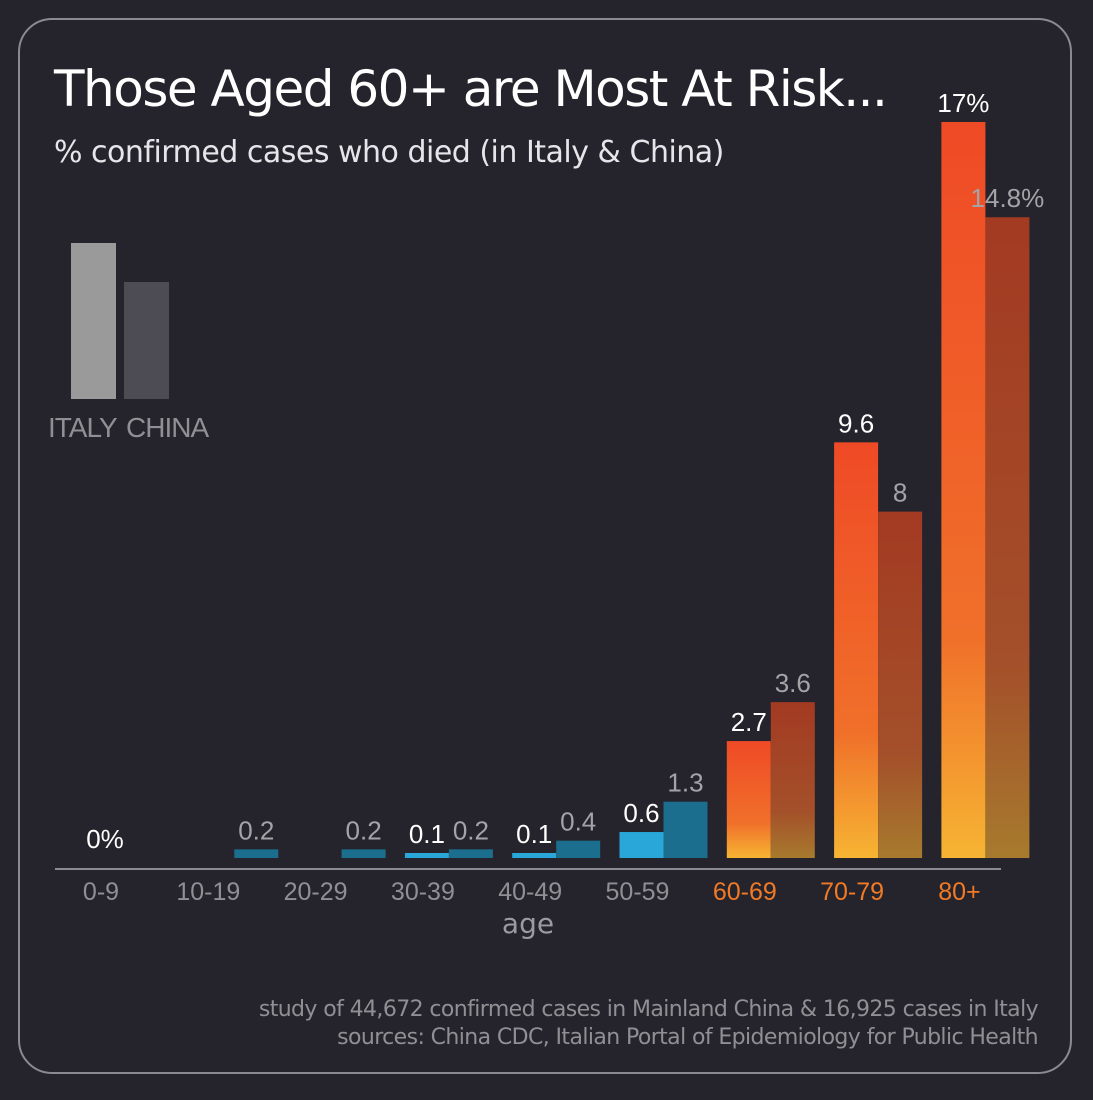 Image resolution: width=1093 pixels, height=1100 pixels. What do you see at coordinates (1008, 198) in the screenshot?
I see `value-label-china-80plus: 14.8%` at bounding box center [1008, 198].